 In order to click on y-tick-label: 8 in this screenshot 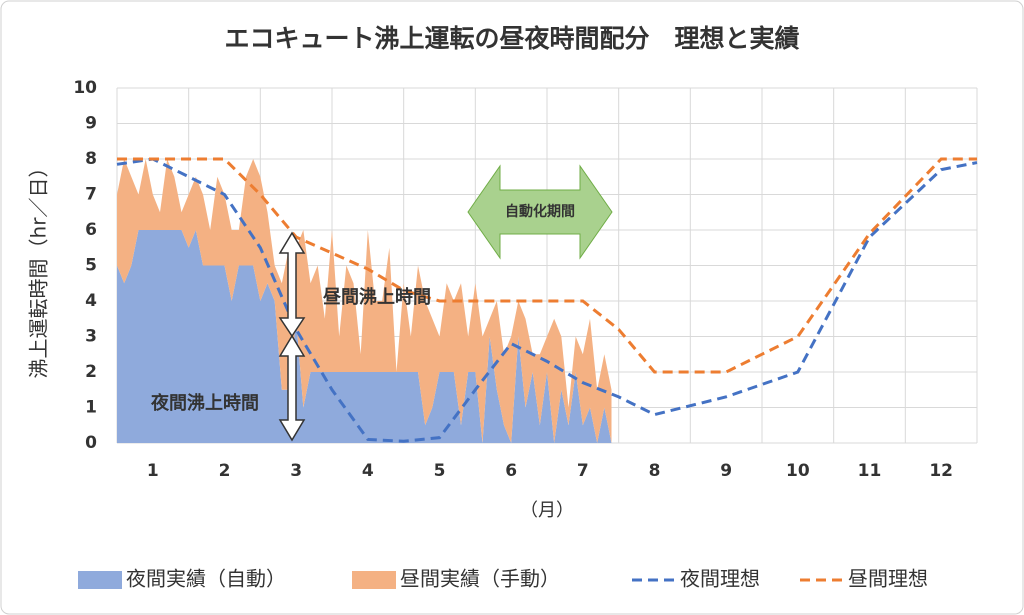, I will do `click(91, 159)`.